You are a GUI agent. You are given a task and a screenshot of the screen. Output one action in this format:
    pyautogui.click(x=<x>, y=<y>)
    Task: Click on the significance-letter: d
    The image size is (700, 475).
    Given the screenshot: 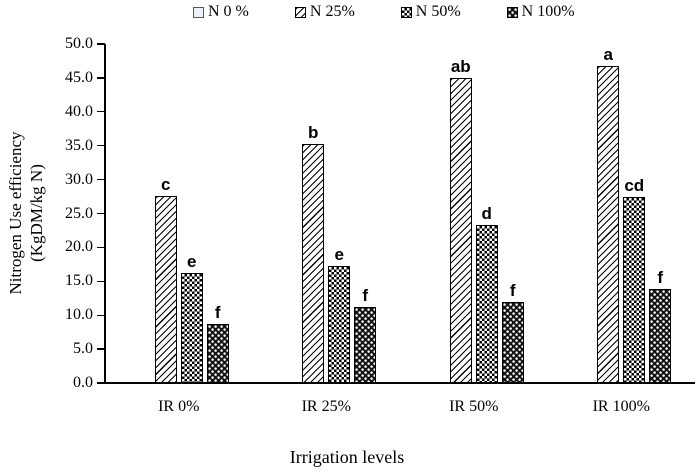 What is the action you would take?
    pyautogui.click(x=486, y=214)
    